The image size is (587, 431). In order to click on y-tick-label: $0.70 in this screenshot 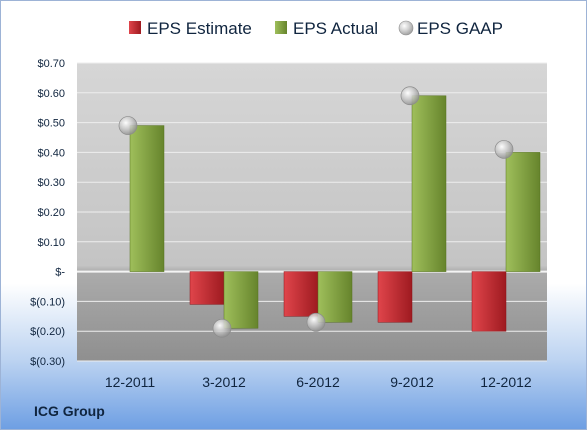, I will do `click(51, 64)`.